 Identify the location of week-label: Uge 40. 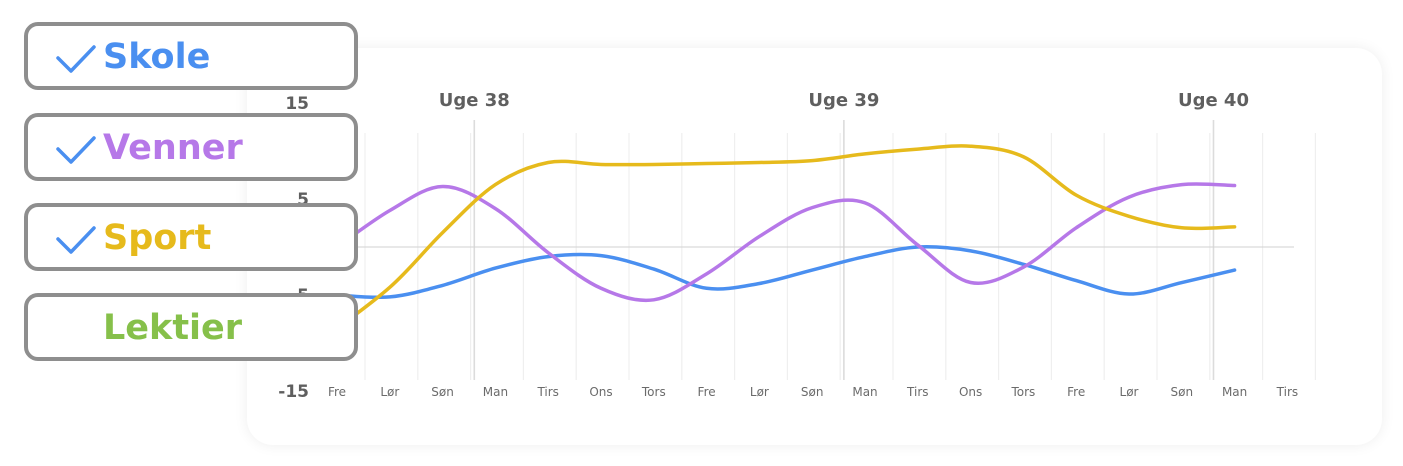
(1213, 100).